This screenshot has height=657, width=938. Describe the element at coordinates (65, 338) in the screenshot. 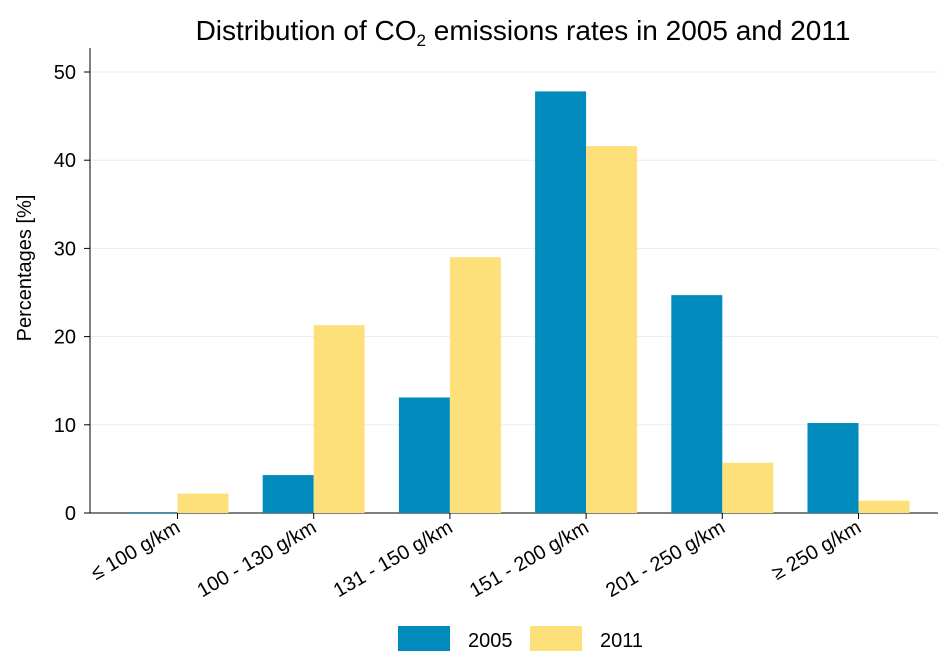

I see `y-tick-label: 20` at that location.